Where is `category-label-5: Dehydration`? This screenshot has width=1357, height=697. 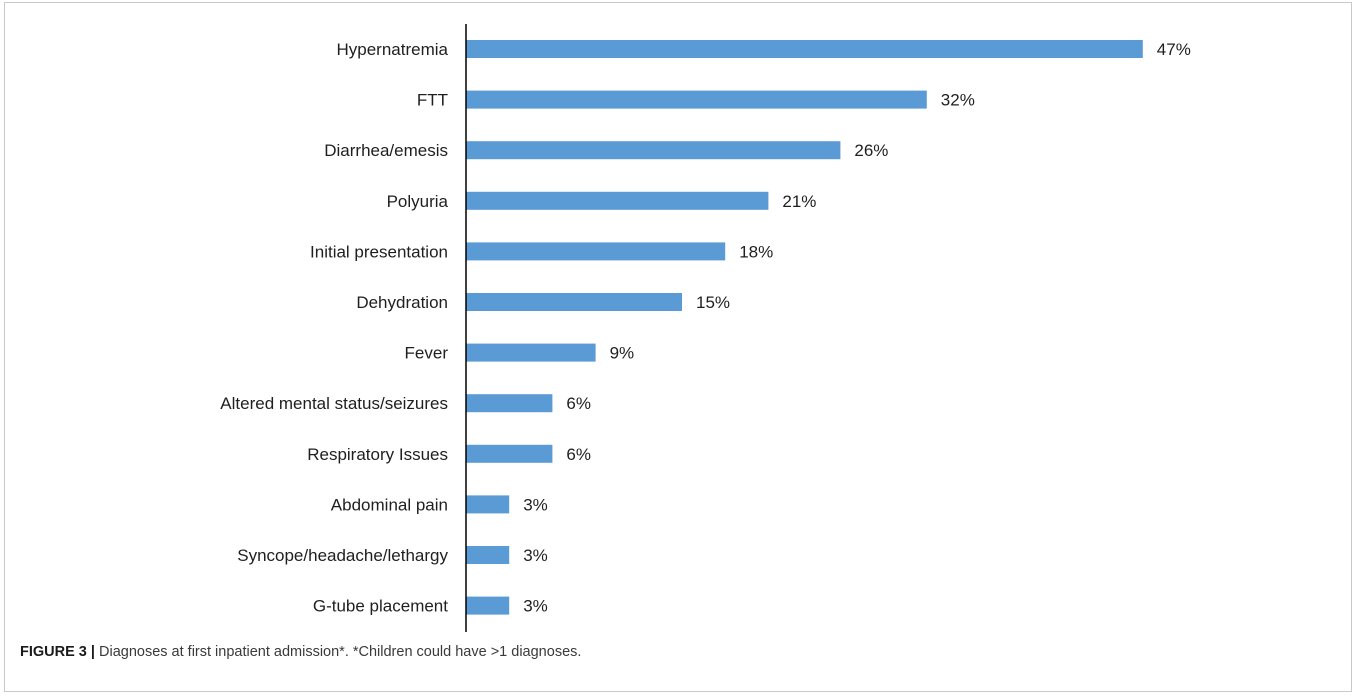 category-label-5: Dehydration is located at coordinates (402, 302).